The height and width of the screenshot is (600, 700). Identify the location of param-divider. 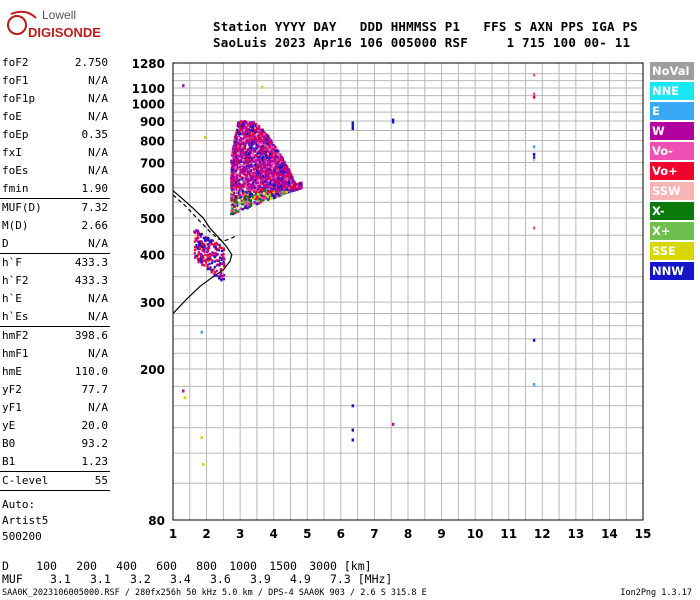
(55, 471).